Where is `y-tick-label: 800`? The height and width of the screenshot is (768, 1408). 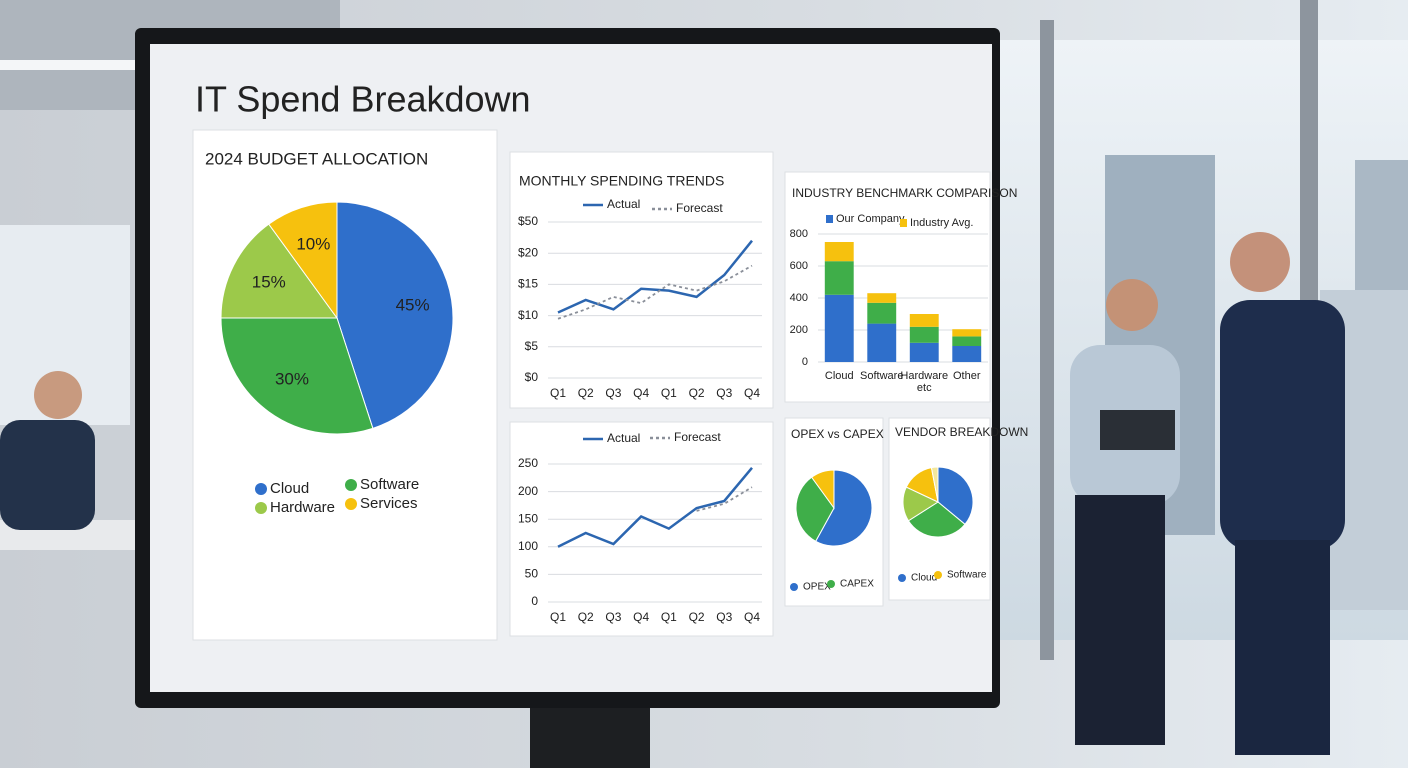 y-tick-label: 800 is located at coordinates (799, 234).